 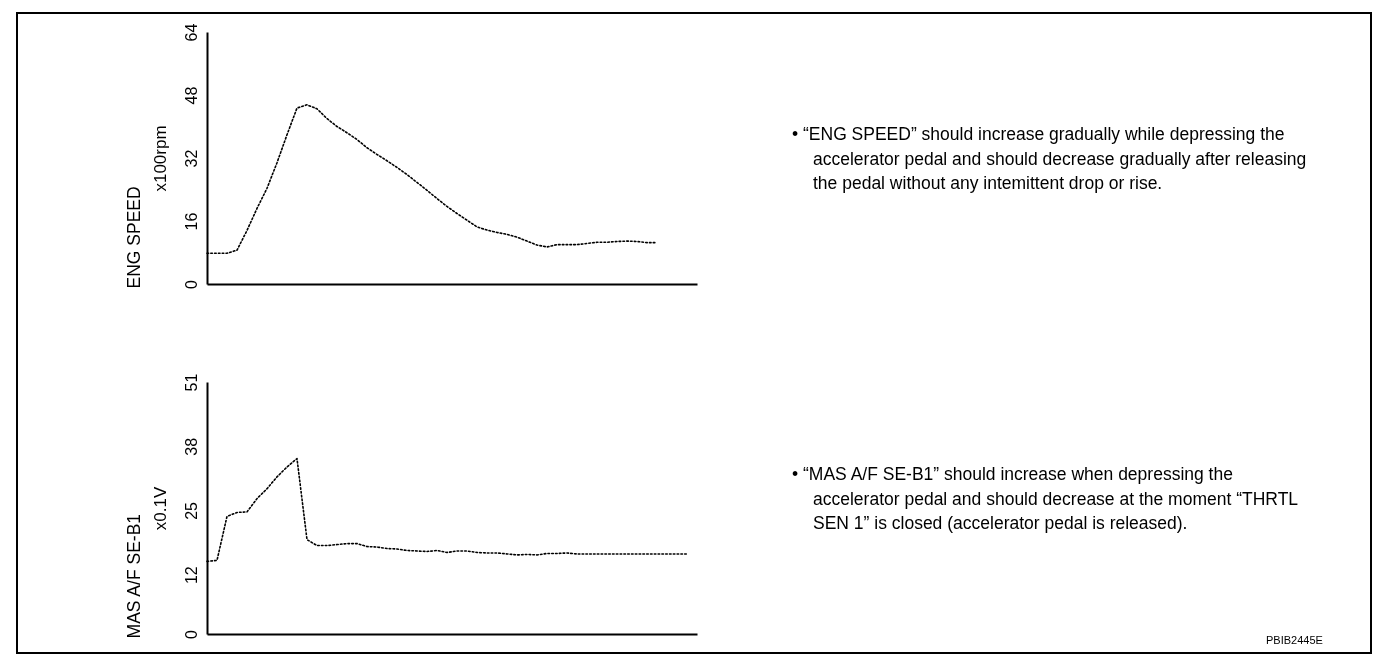 What do you see at coordinates (191, 95) in the screenshot?
I see `y-tick-label: 48` at bounding box center [191, 95].